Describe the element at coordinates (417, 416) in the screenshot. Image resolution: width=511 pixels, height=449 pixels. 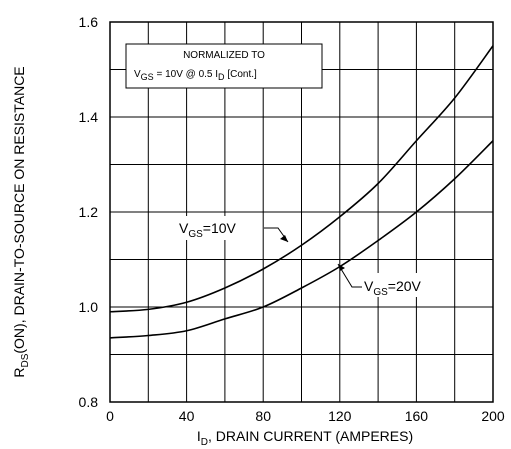
I see `x-tick-label: 160` at that location.